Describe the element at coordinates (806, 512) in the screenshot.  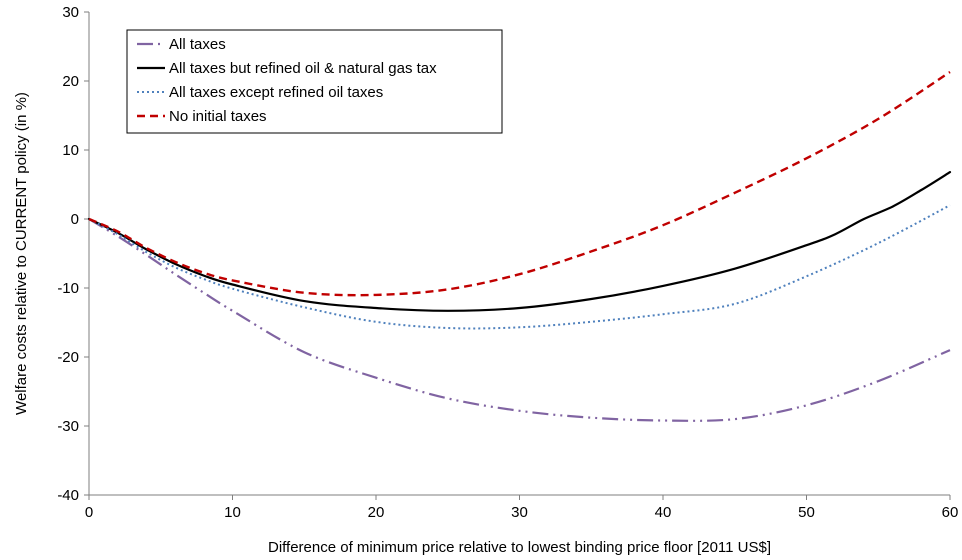
I see `x-tick-label: 50` at that location.